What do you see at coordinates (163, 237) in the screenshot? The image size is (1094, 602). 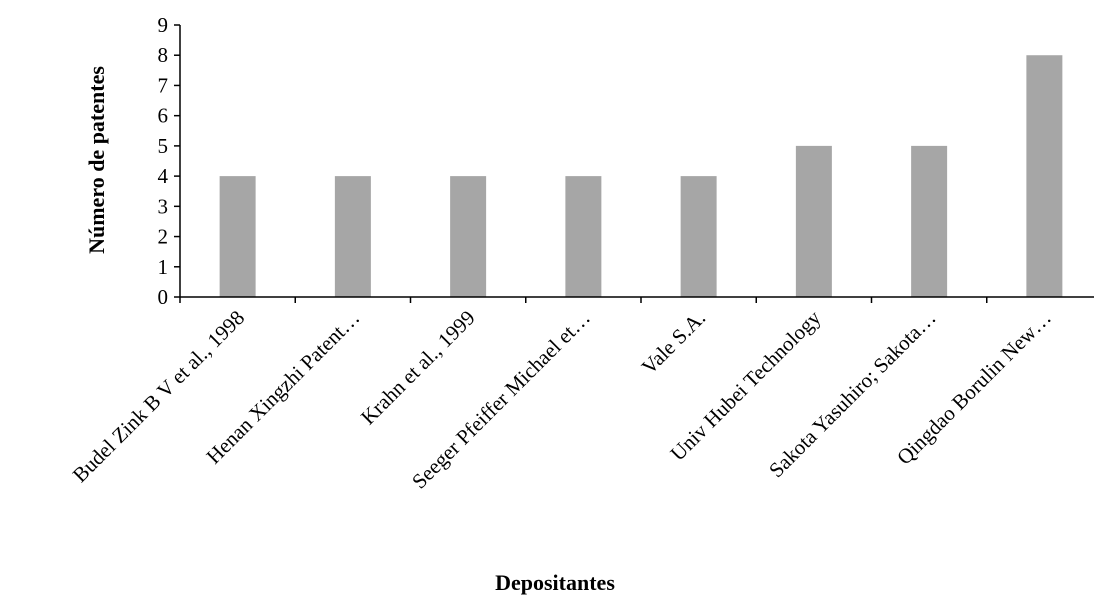 I see `y-tick-label: 2` at bounding box center [163, 237].